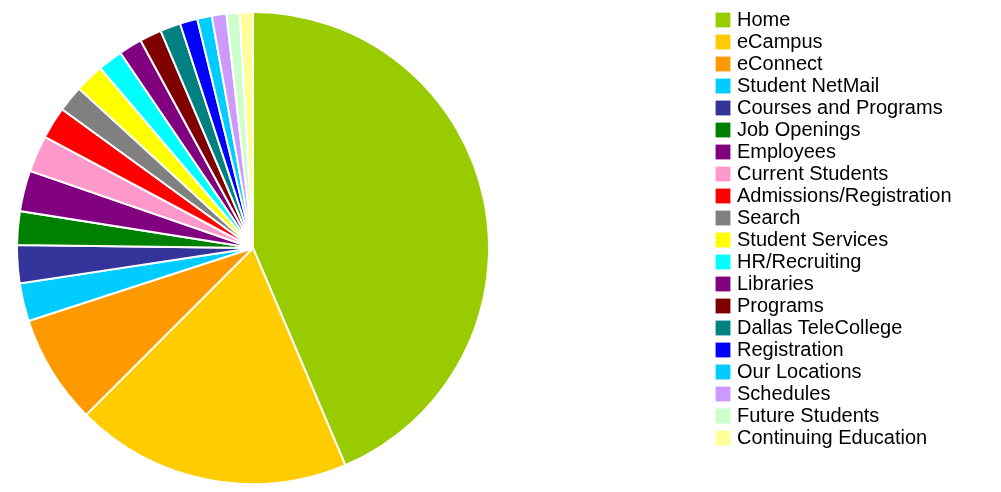  What do you see at coordinates (769, 217) in the screenshot?
I see `legend-label: Search` at bounding box center [769, 217].